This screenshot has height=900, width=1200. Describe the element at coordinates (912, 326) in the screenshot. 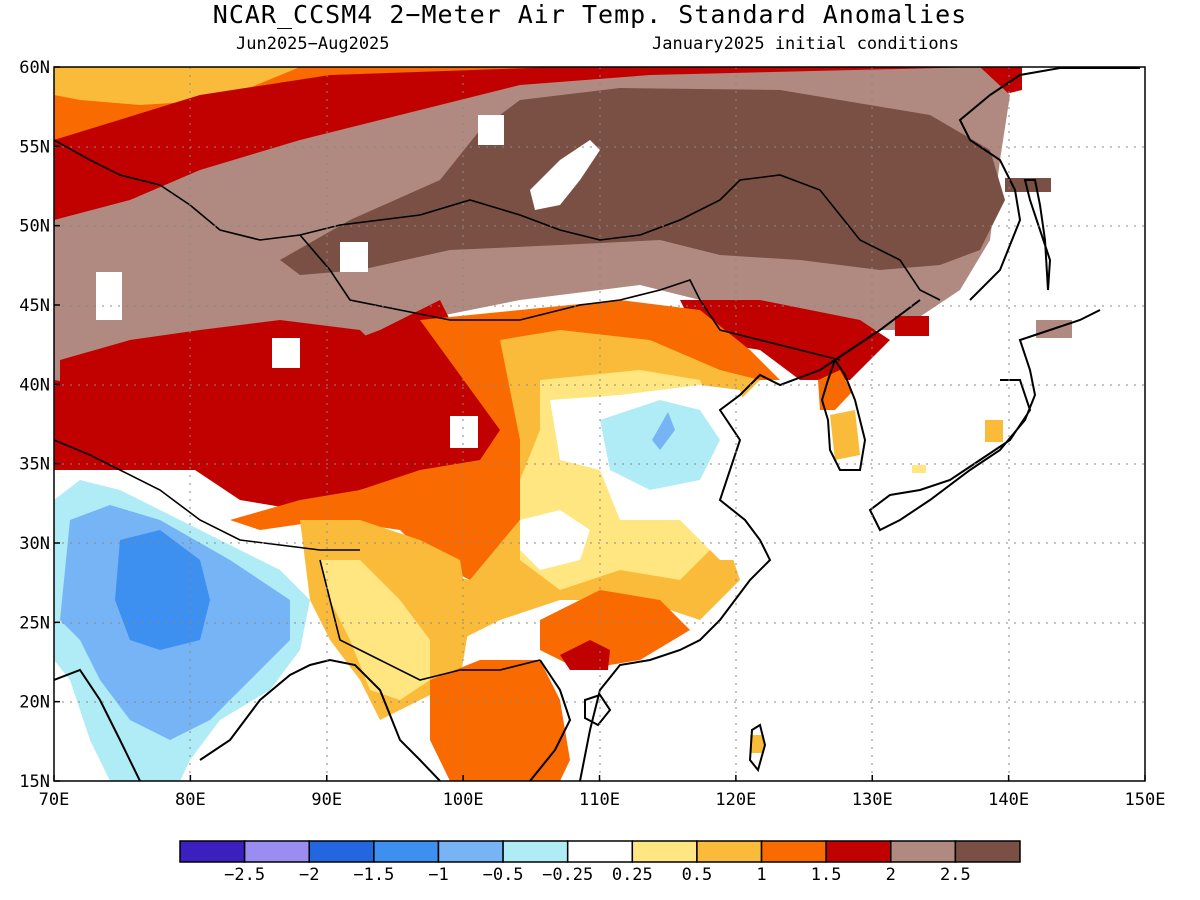

I see `anomaly-region-2-0-coast` at that location.